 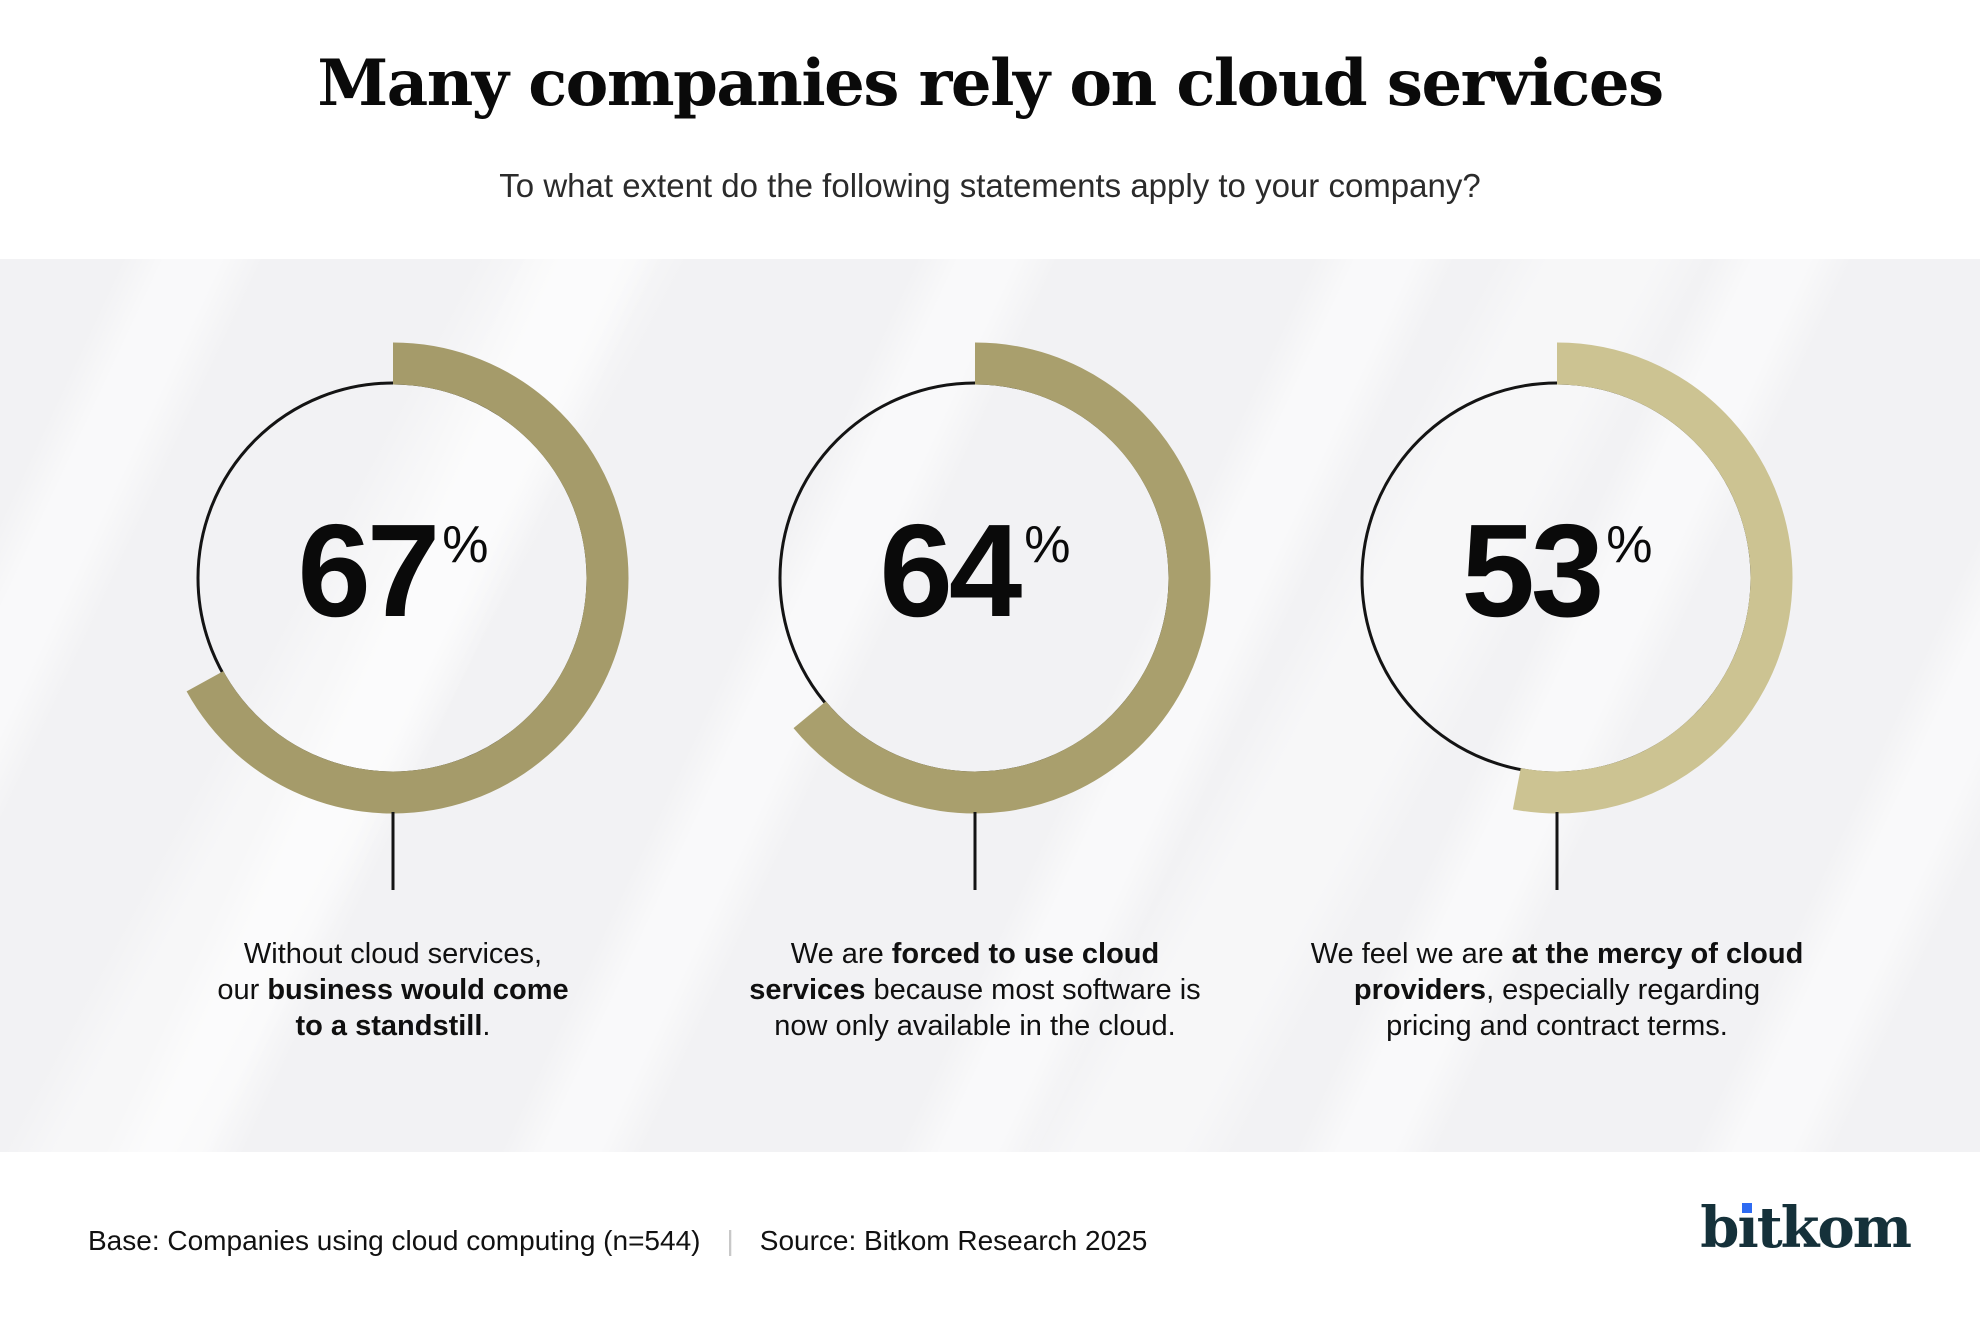 I want to click on logo-part-post: tkom, so click(x=1834, y=1228).